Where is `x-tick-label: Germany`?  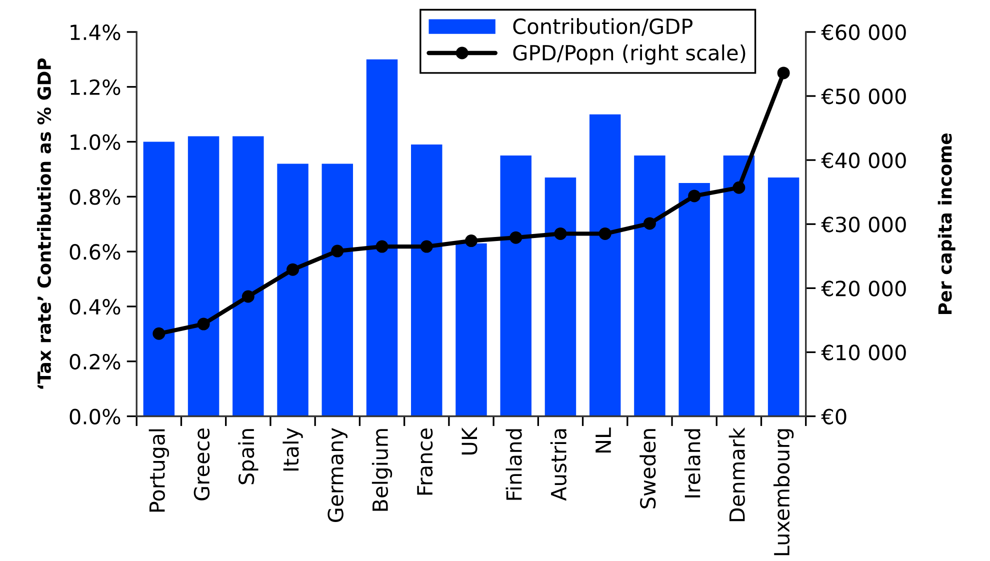 x-tick-label: Germany is located at coordinates (338, 475).